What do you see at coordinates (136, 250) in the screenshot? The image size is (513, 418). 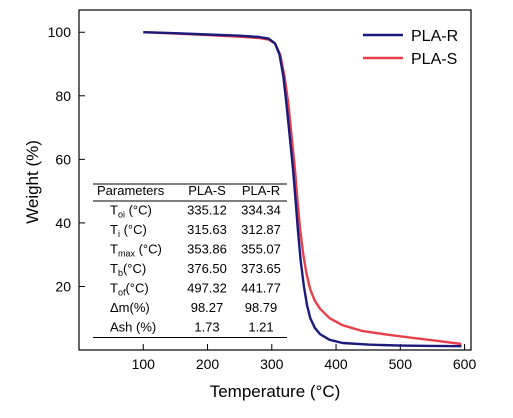 I see `table-cell-parameter: Tmax (°C)` at bounding box center [136, 250].